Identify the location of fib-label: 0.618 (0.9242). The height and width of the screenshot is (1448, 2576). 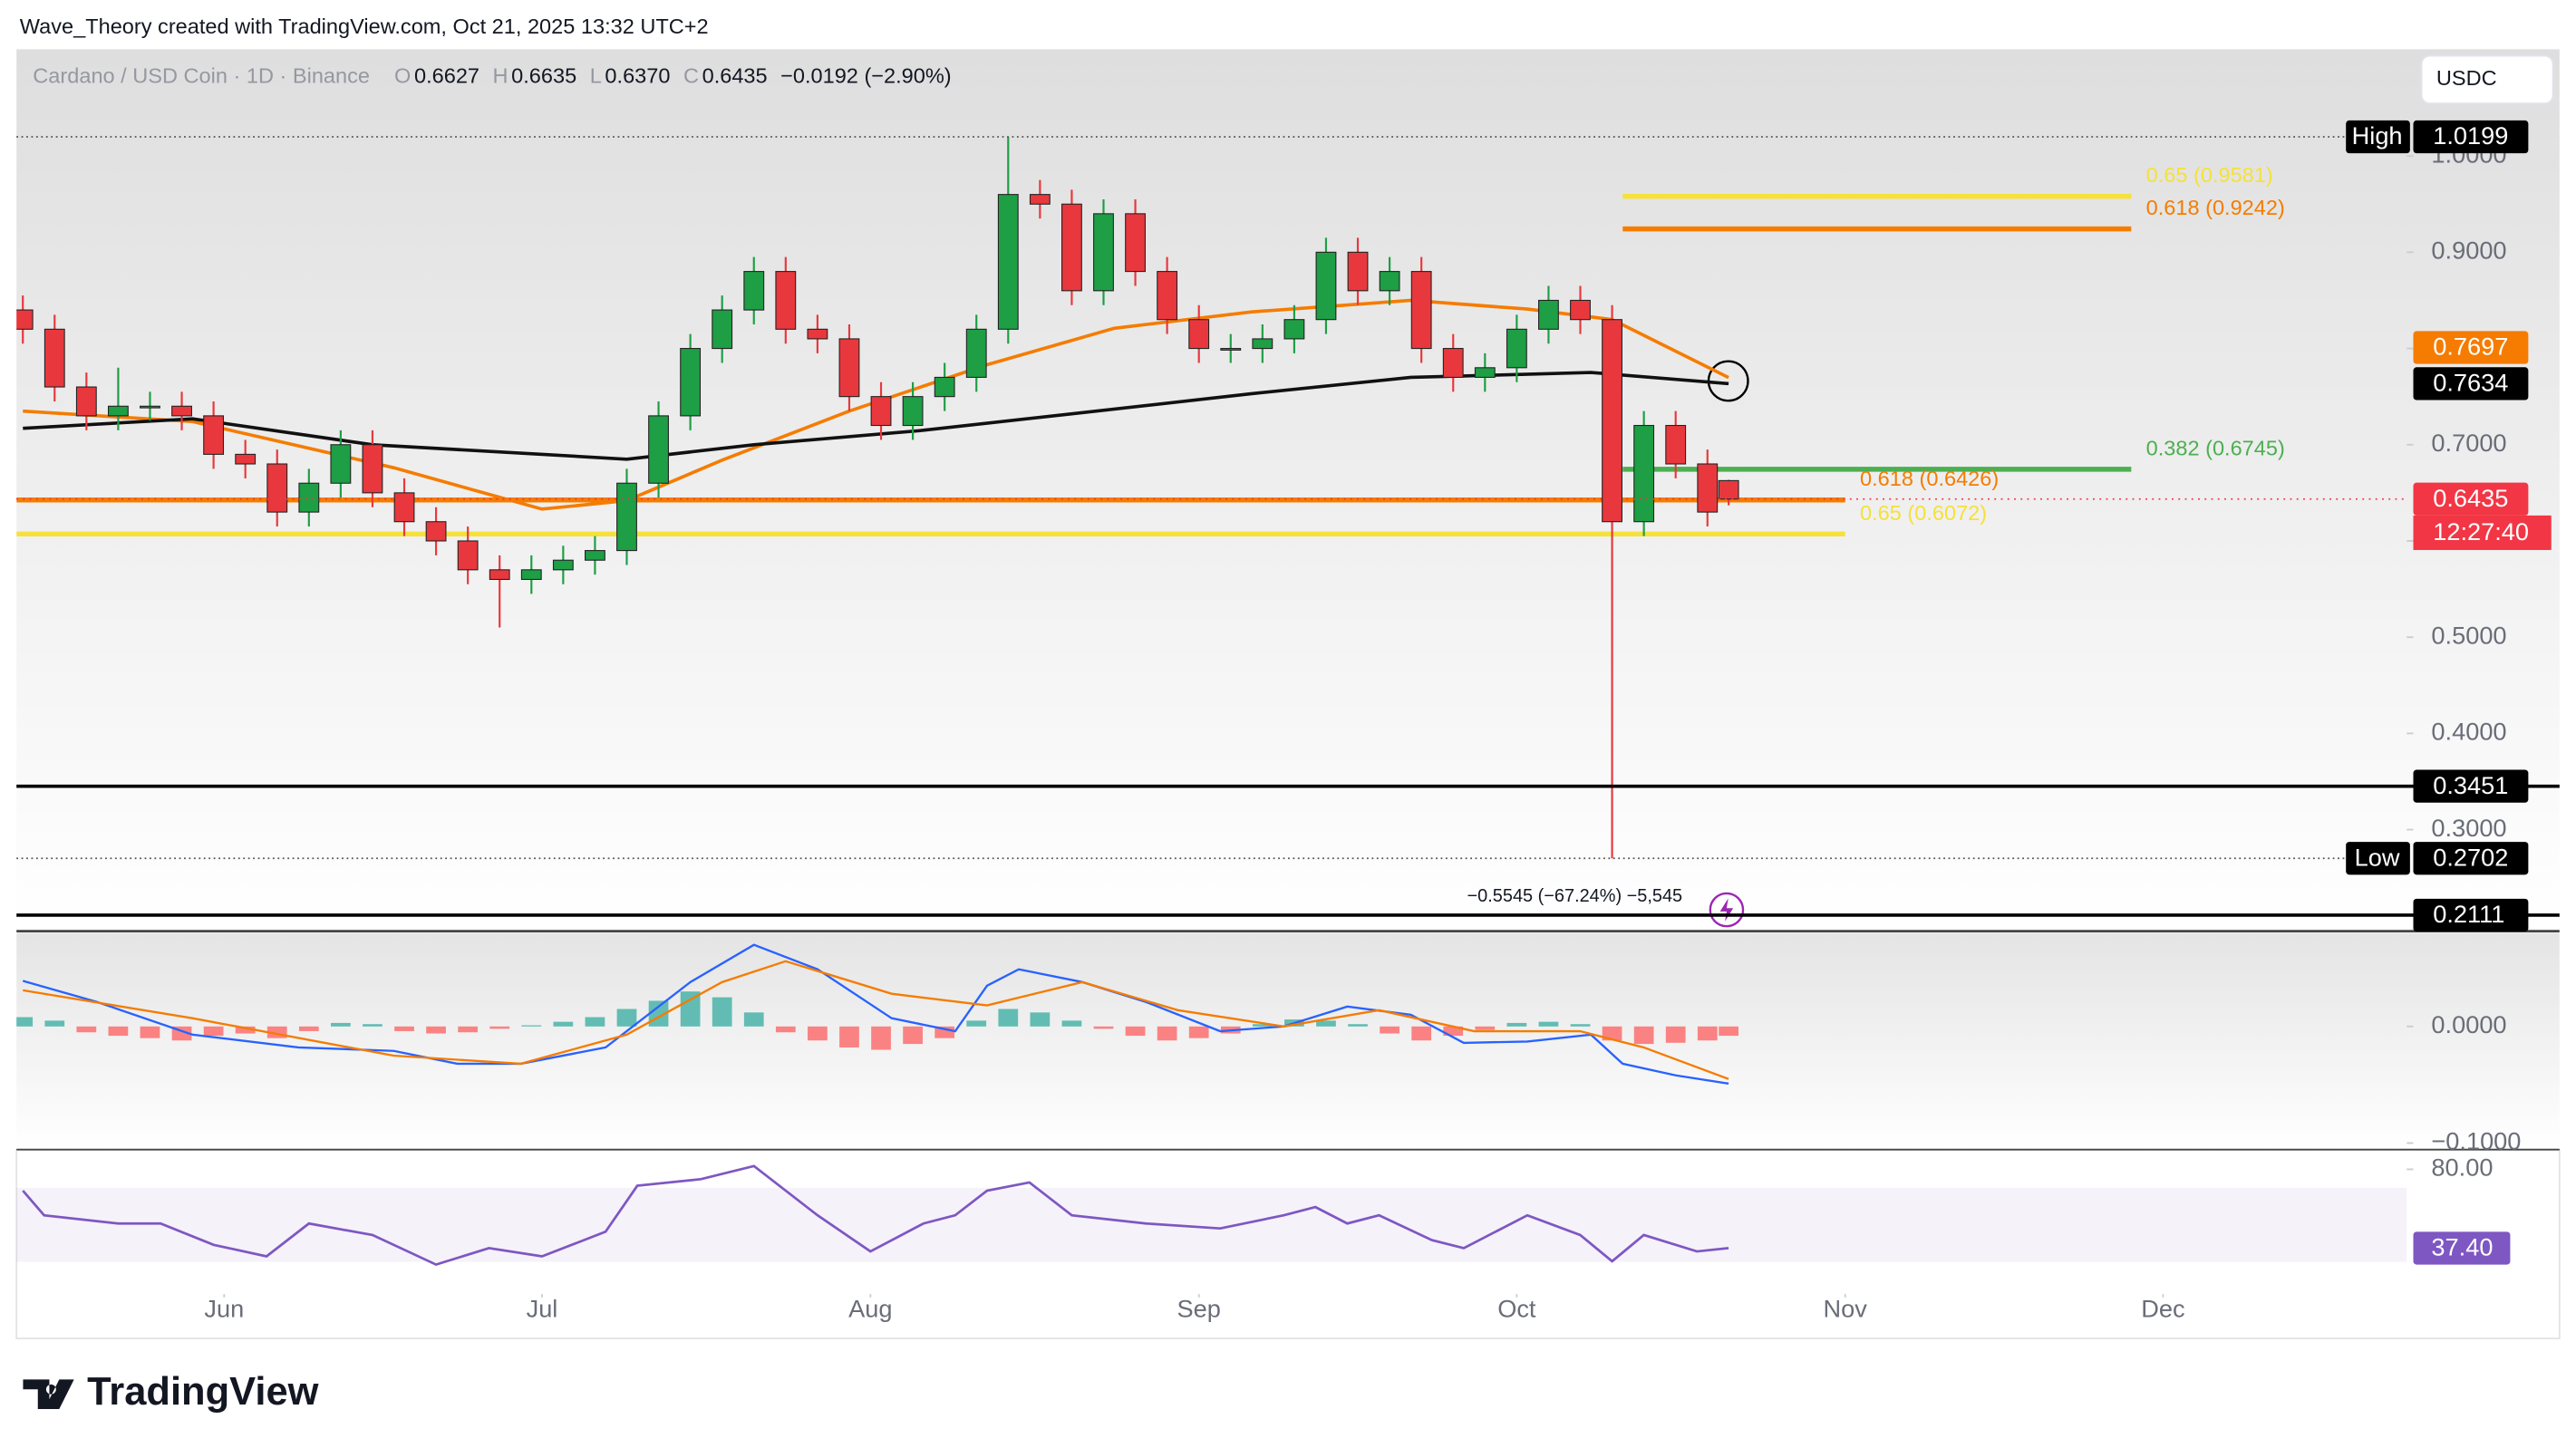
(2215, 207).